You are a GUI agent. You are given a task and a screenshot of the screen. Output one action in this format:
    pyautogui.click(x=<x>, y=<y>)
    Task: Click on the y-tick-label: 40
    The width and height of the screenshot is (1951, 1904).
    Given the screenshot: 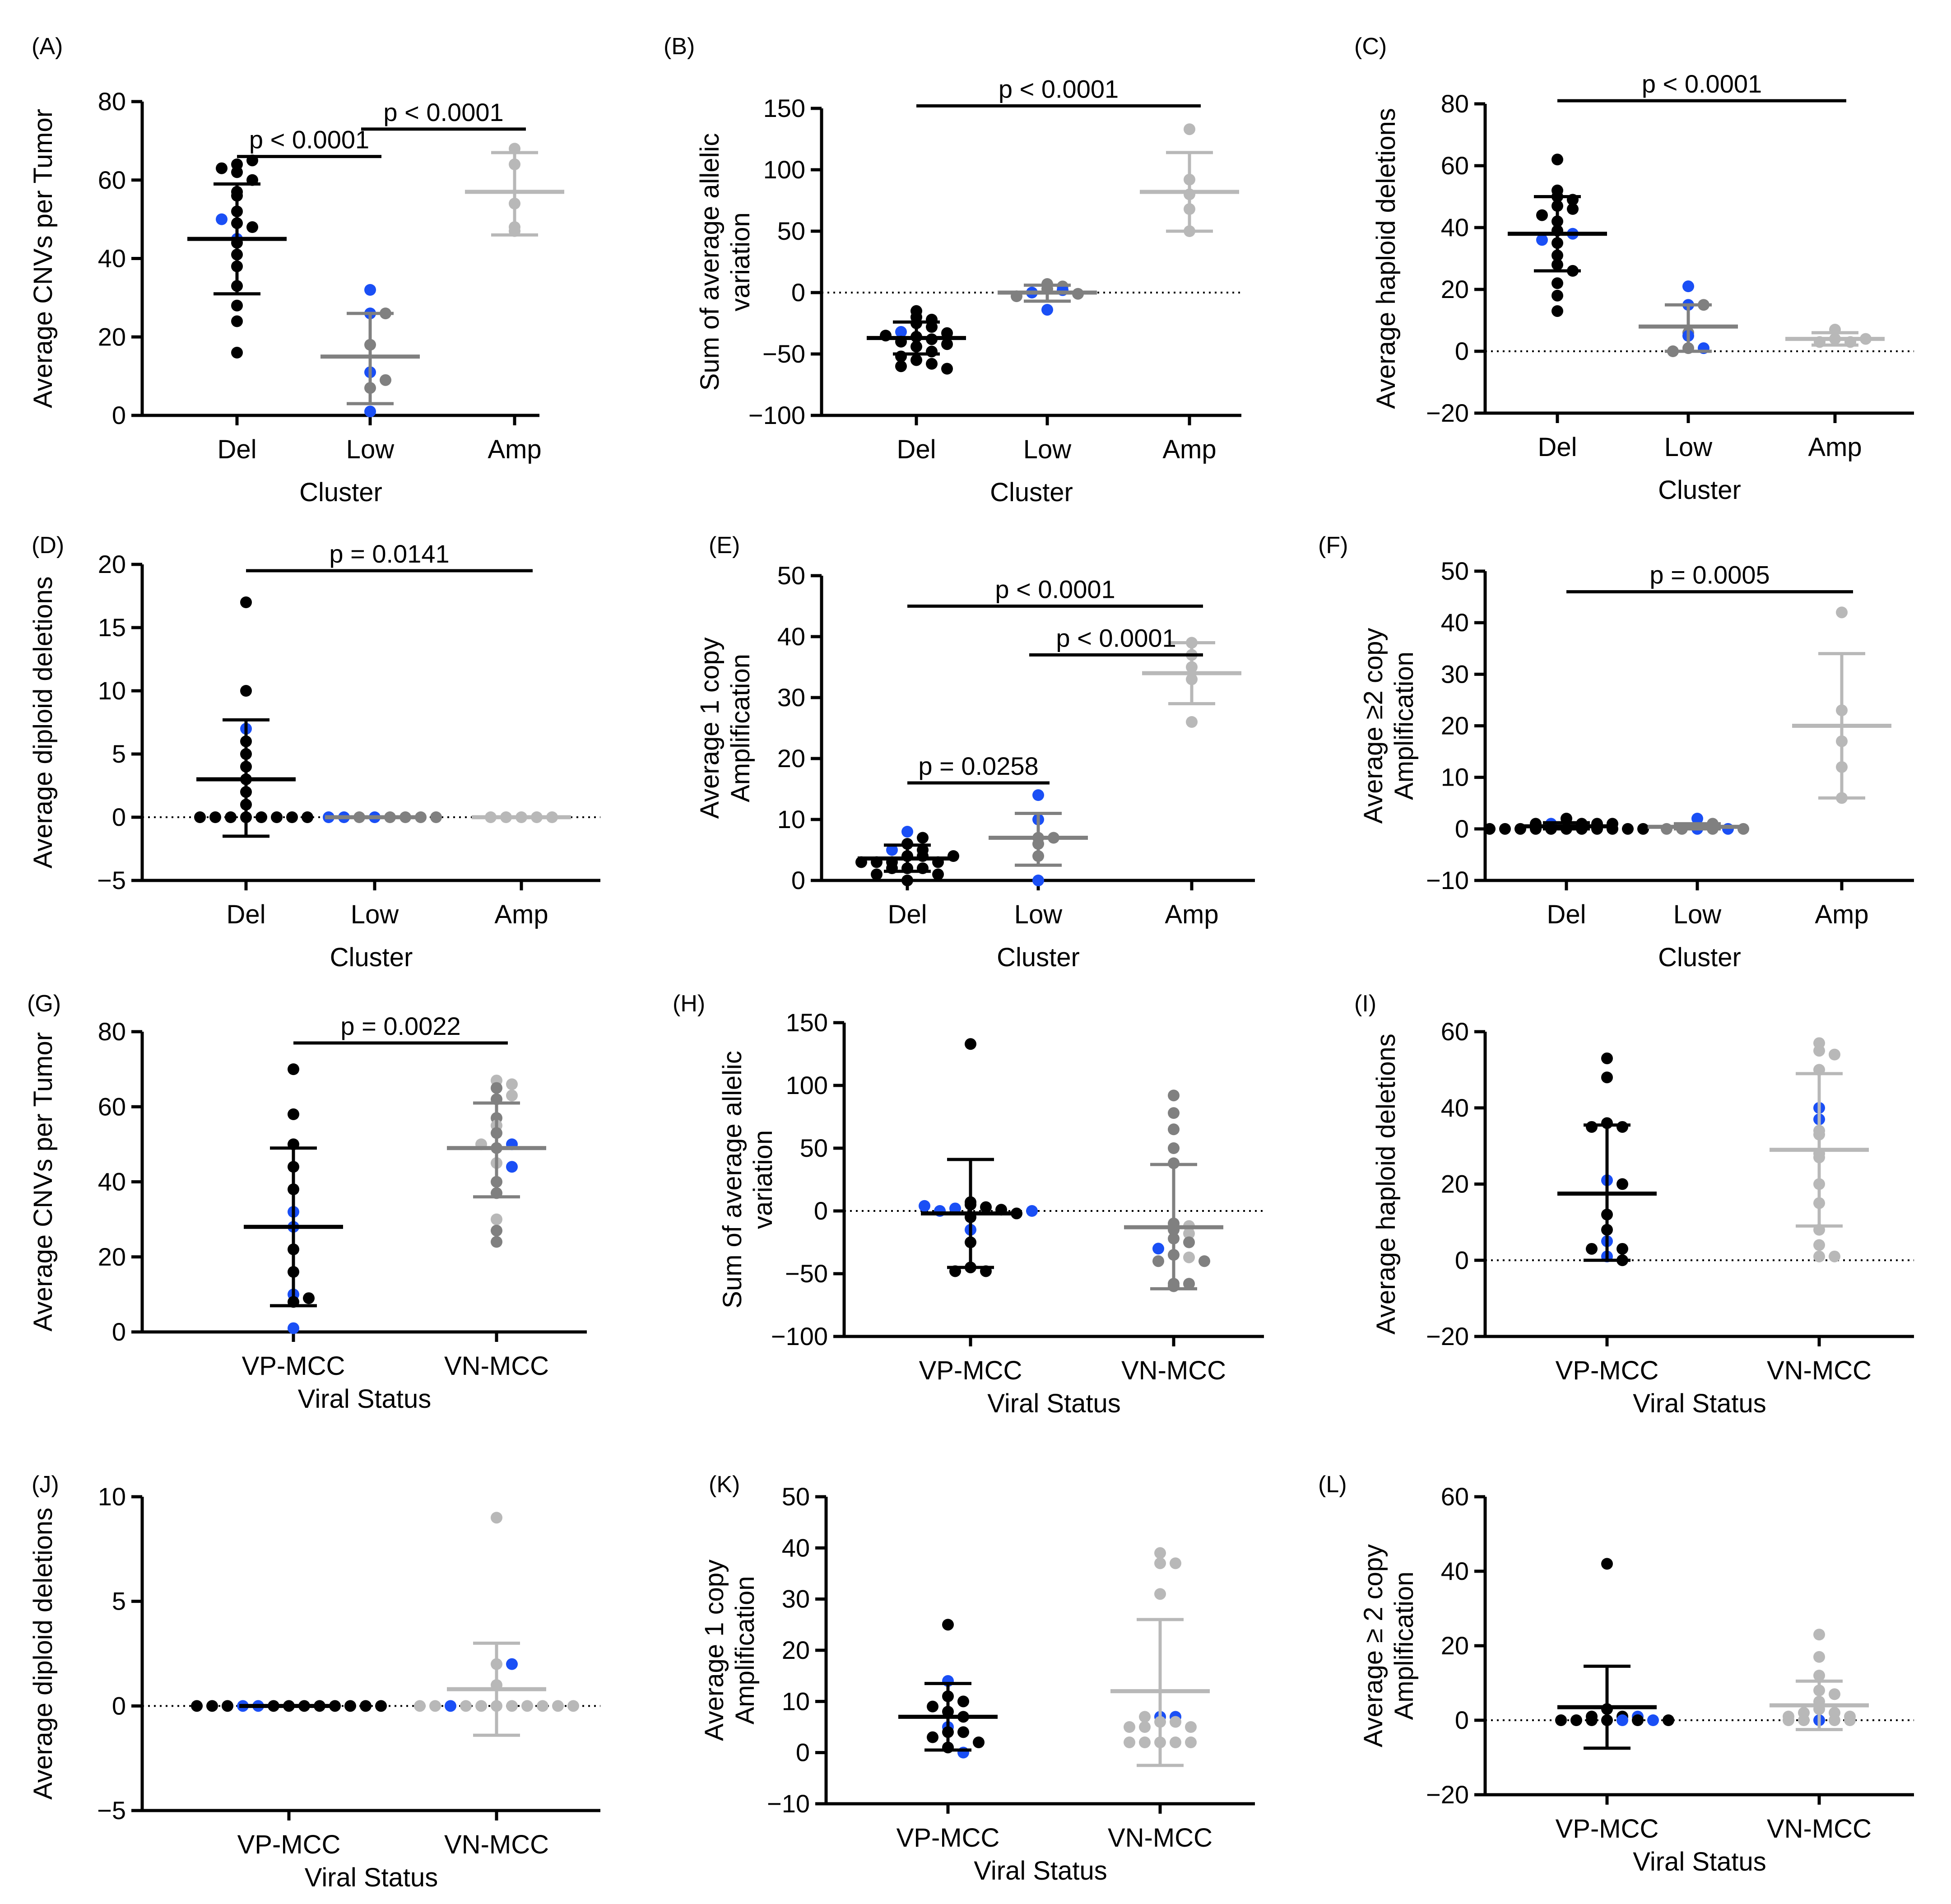 What is the action you would take?
    pyautogui.click(x=1455, y=1108)
    